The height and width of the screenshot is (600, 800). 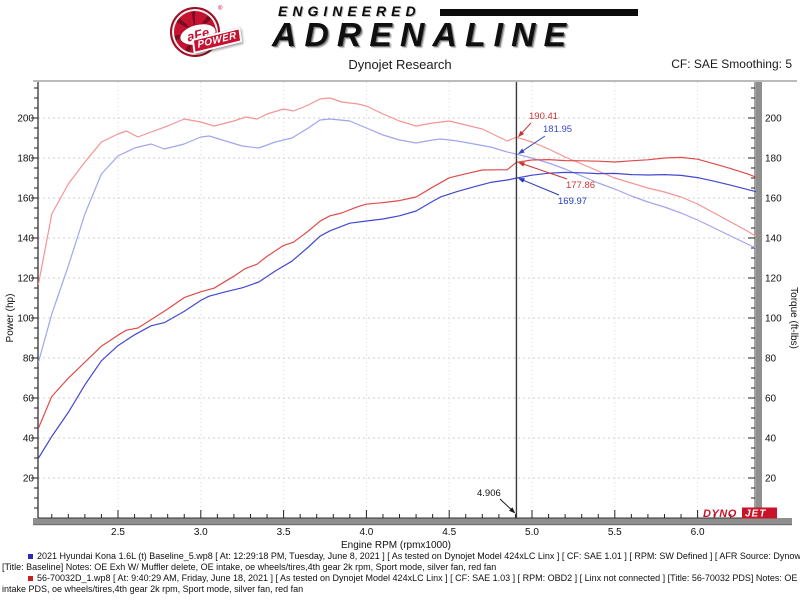 What do you see at coordinates (572, 201) in the screenshot?
I see `annotation-169.97: 169.97` at bounding box center [572, 201].